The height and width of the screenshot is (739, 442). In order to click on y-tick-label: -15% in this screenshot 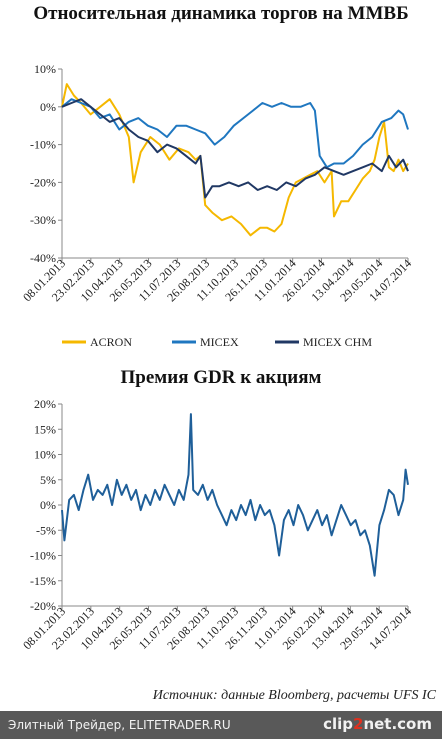, I will do `click(43, 581)`.